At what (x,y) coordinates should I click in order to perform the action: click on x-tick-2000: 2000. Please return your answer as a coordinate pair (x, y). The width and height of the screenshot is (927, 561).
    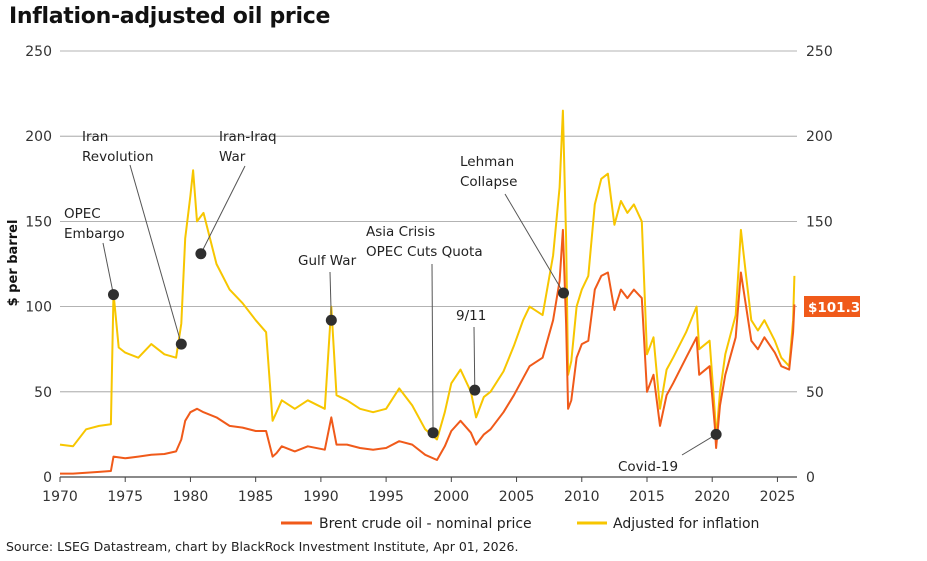
    Looking at the image, I should click on (452, 497).